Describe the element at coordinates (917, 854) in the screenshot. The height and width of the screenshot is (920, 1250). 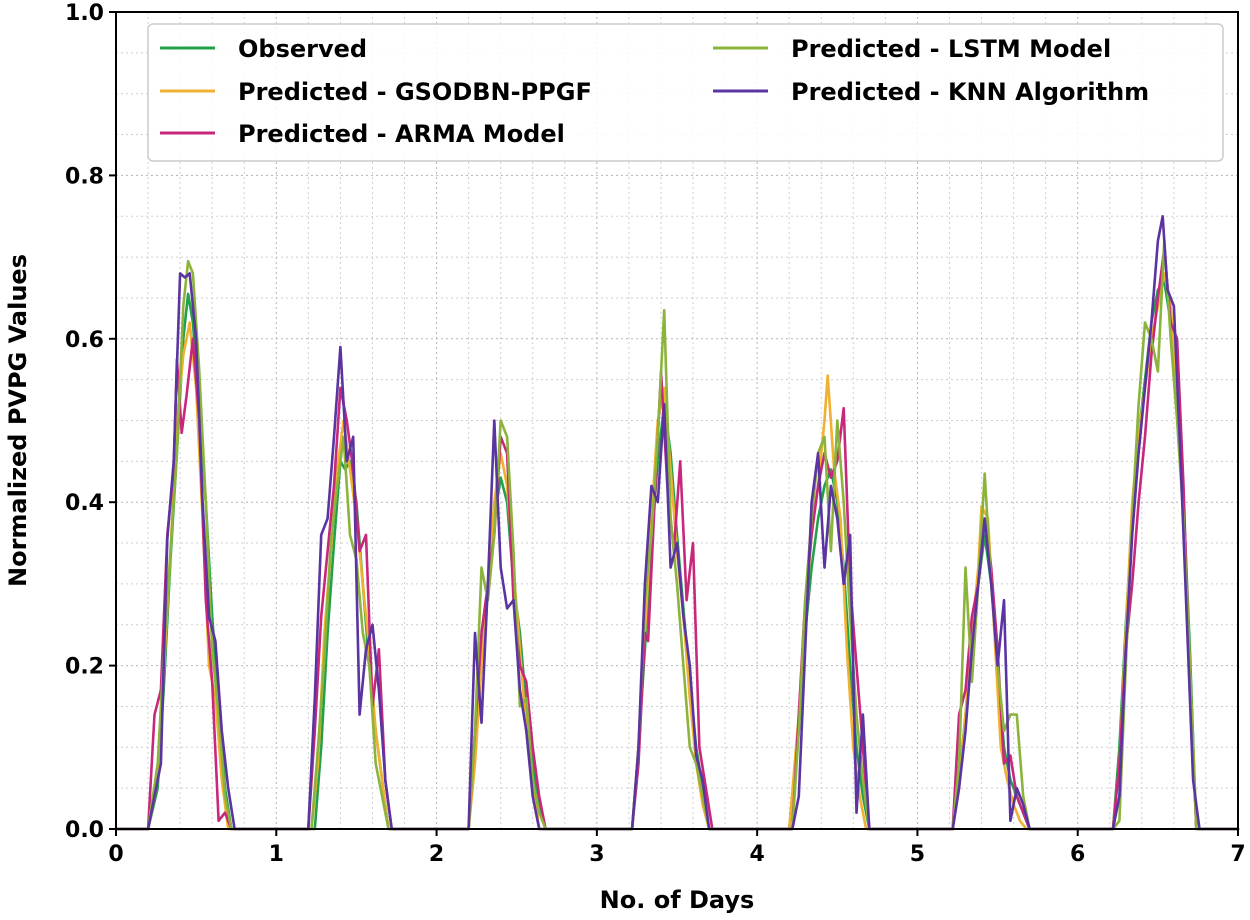
I see `x-tick-label: 5` at that location.